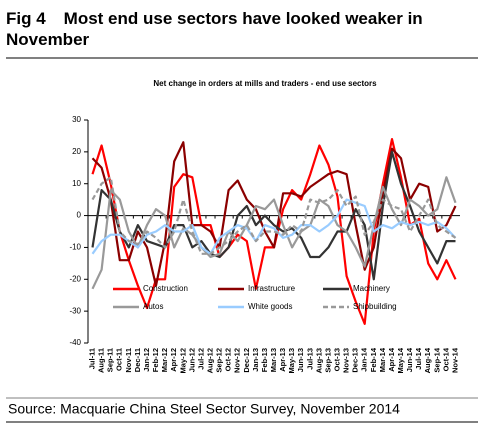  I want to click on x-tick-label: Sep-12, so click(219, 360).